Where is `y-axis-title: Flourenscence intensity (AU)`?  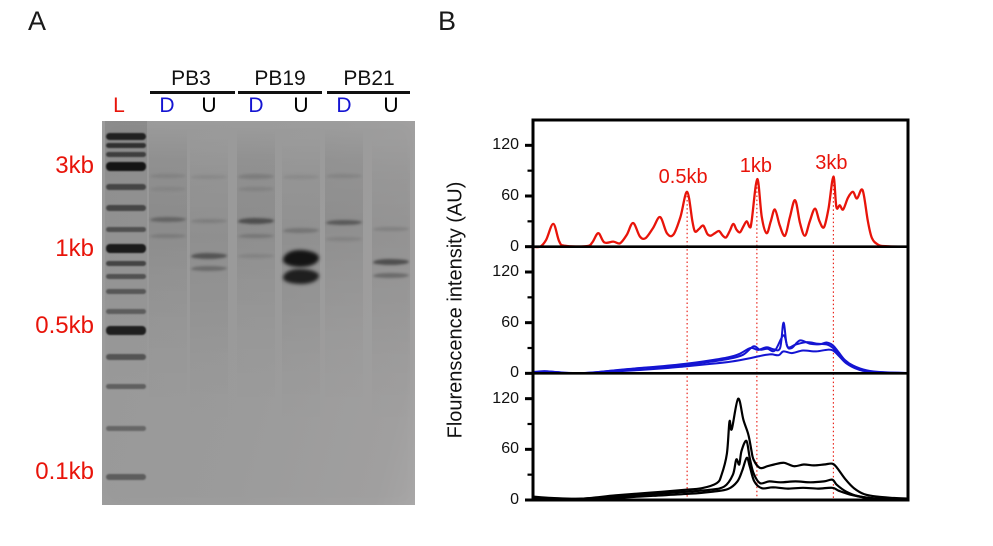
y-axis-title: Flourenscence intensity (AU) is located at coordinates (455, 310).